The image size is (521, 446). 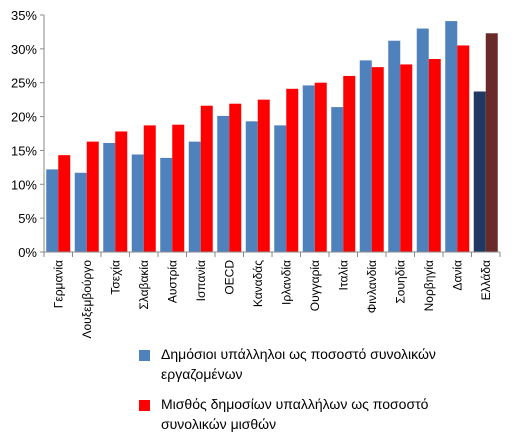 I want to click on x-tick-label: Ελλάδα, so click(x=486, y=280).